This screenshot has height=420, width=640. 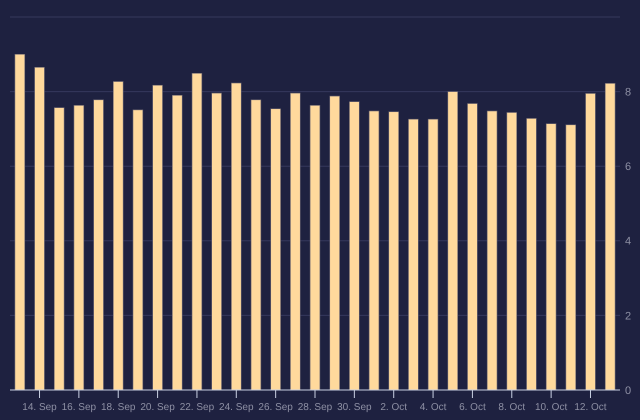 What do you see at coordinates (118, 407) in the screenshot?
I see `x-tick-label: 18. Sep` at bounding box center [118, 407].